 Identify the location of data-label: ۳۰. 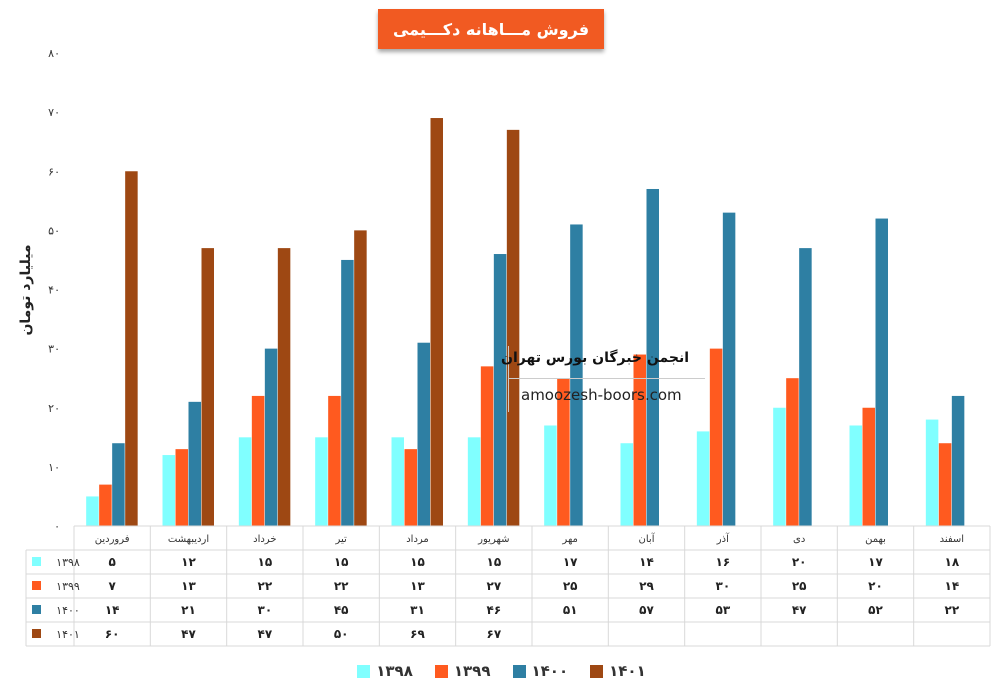
(265, 610).